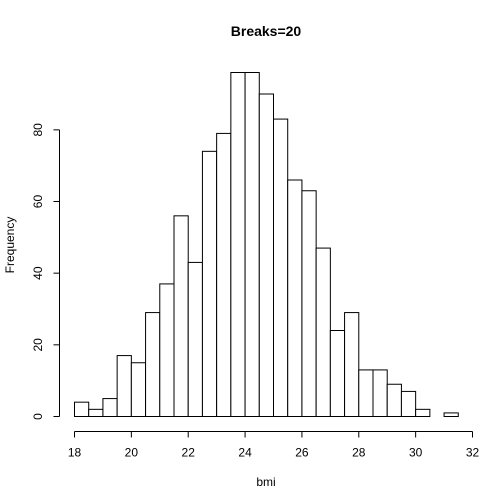 The width and height of the screenshot is (504, 504). What do you see at coordinates (10, 245) in the screenshot?
I see `y-axis-label: Frequency` at bounding box center [10, 245].